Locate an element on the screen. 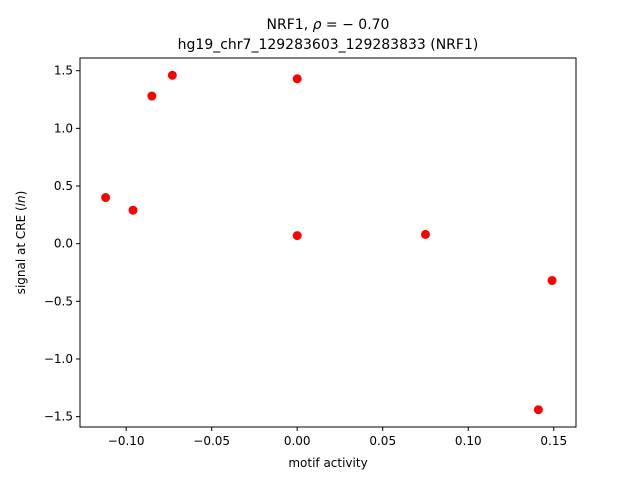 The width and height of the screenshot is (640, 480). y-axis-ticks: −1.5 −1.0 −0.5 0.0 0.5 1.0 1.5 is located at coordinates (62, 244).